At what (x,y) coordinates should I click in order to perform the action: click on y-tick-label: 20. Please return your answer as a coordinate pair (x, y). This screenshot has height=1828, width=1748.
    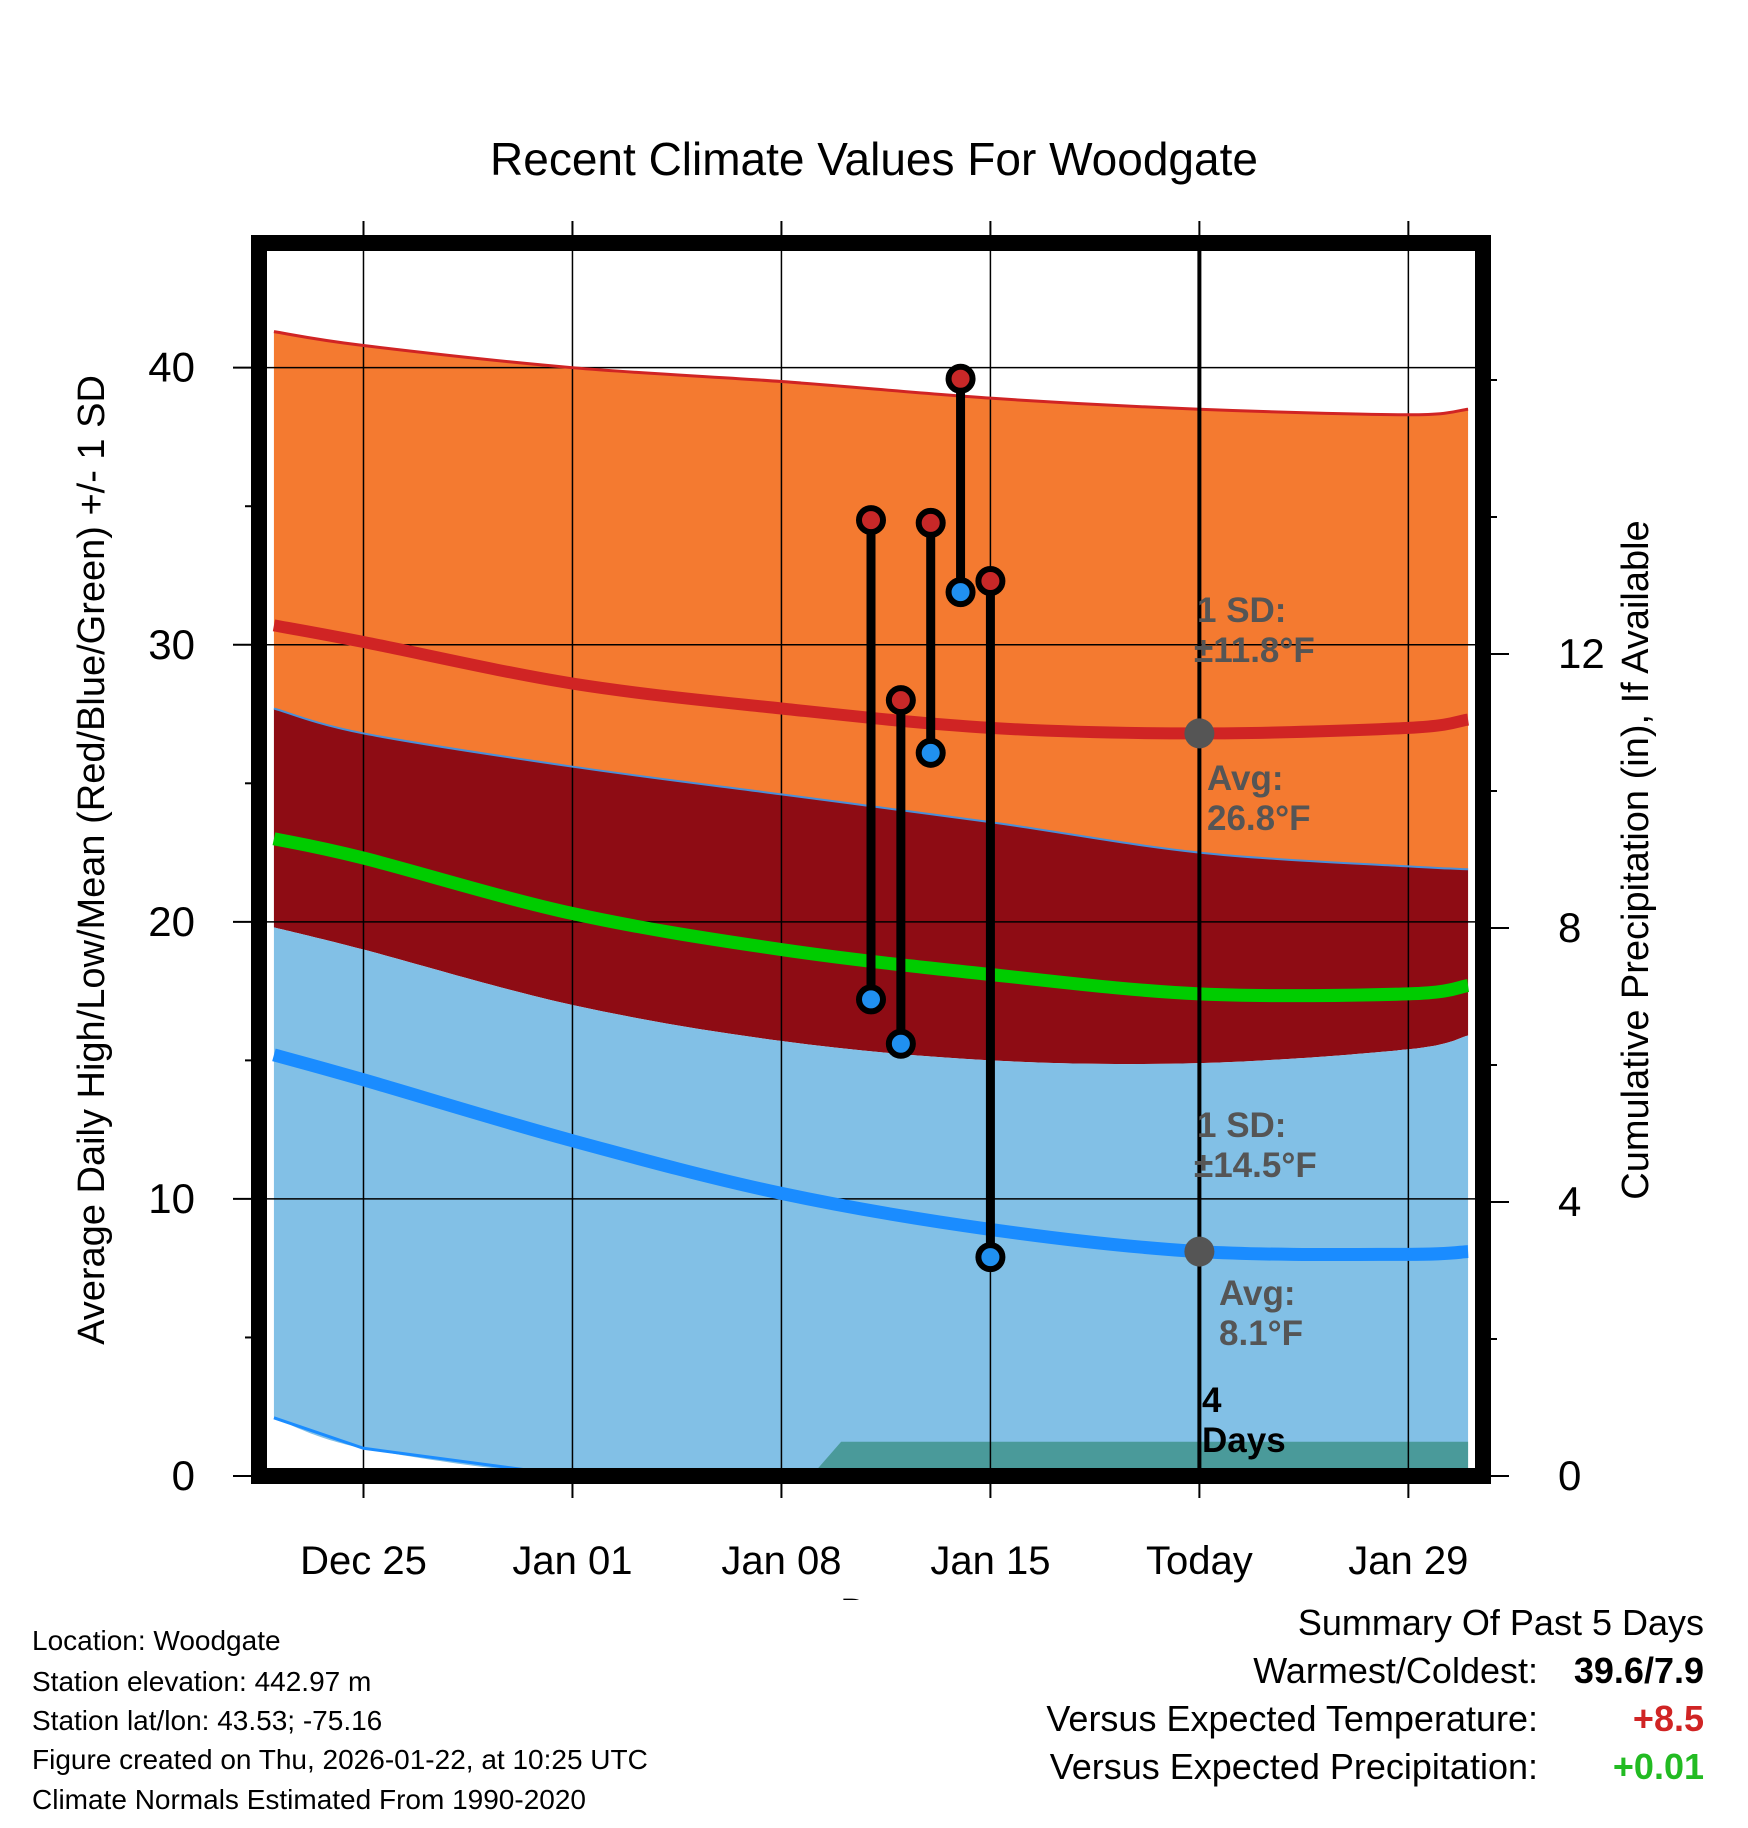
    Looking at the image, I should click on (171, 921).